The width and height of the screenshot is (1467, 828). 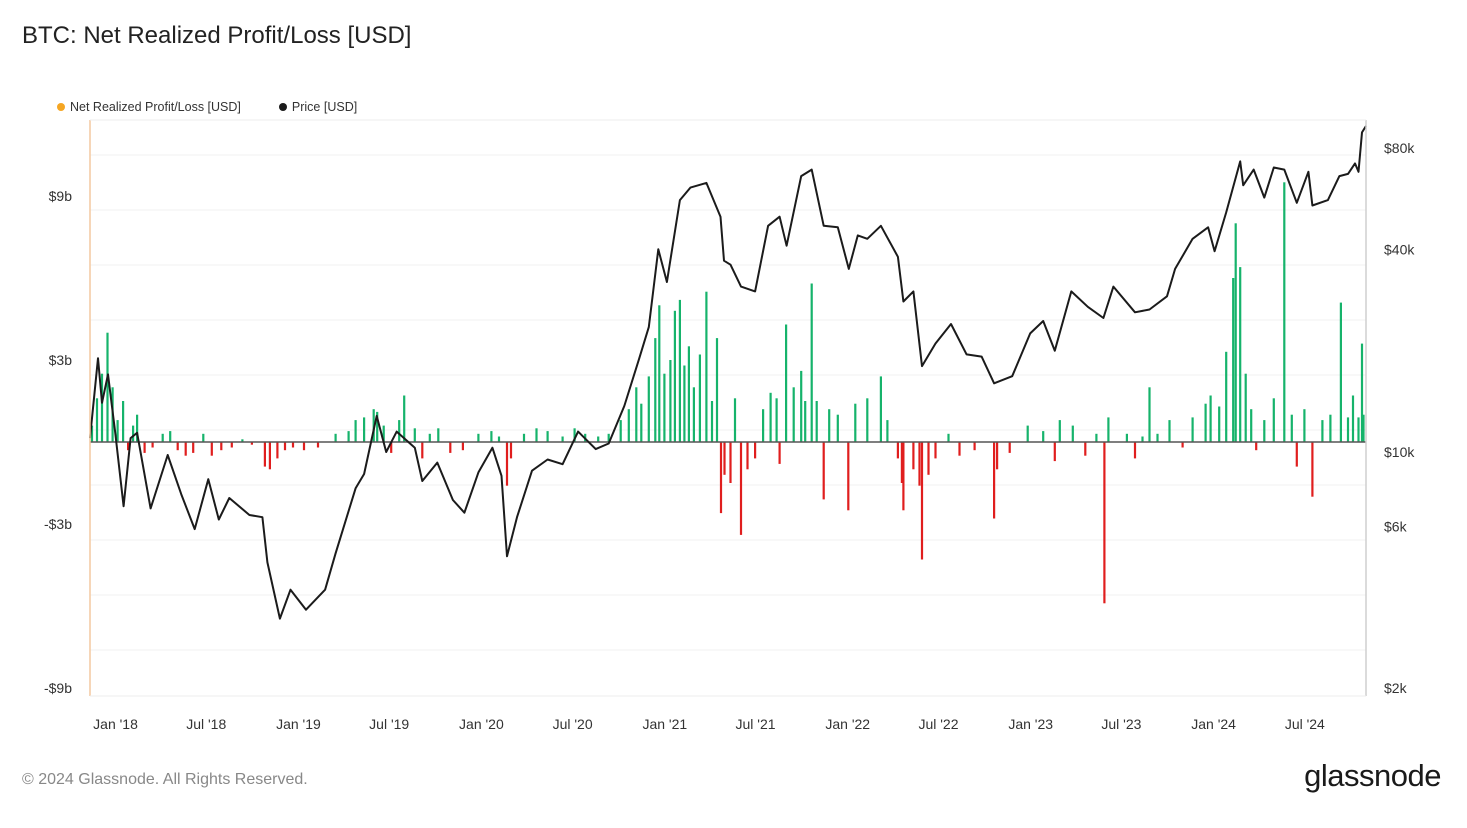 What do you see at coordinates (58, 442) in the screenshot?
I see `y-axis-left: $9b $3b -$3b -$9b` at bounding box center [58, 442].